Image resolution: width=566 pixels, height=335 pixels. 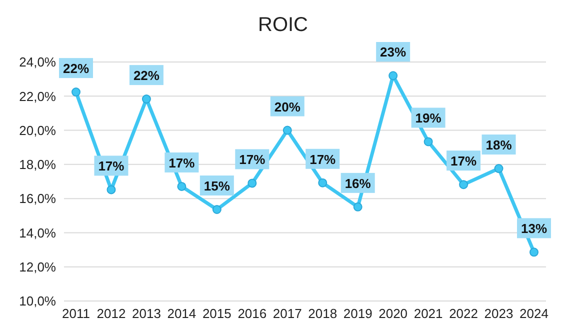 I want to click on y-tick-label: 16,0%, so click(x=37, y=198).